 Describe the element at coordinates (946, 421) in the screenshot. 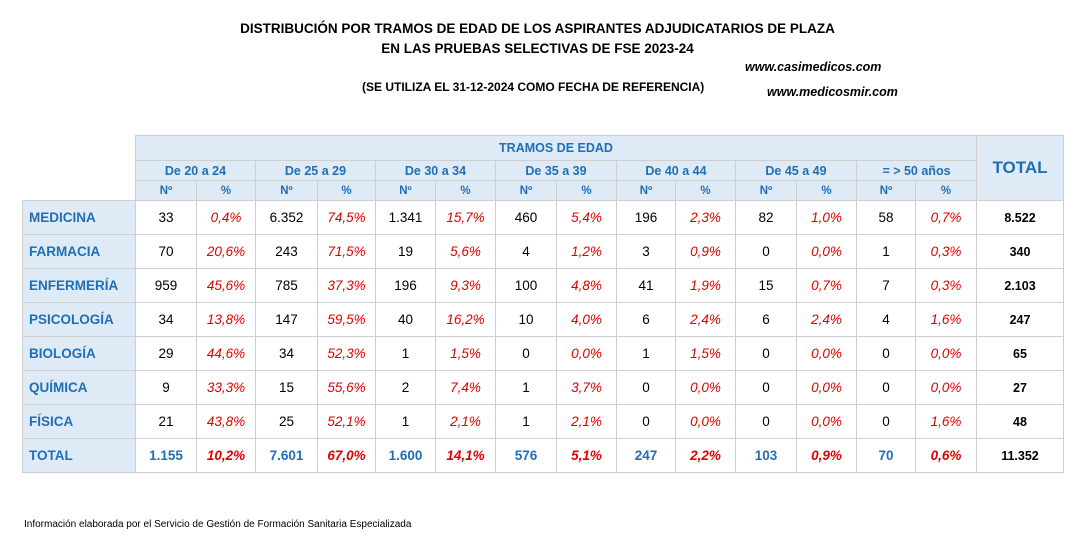

I see `percent-cell: 1,6%` at that location.